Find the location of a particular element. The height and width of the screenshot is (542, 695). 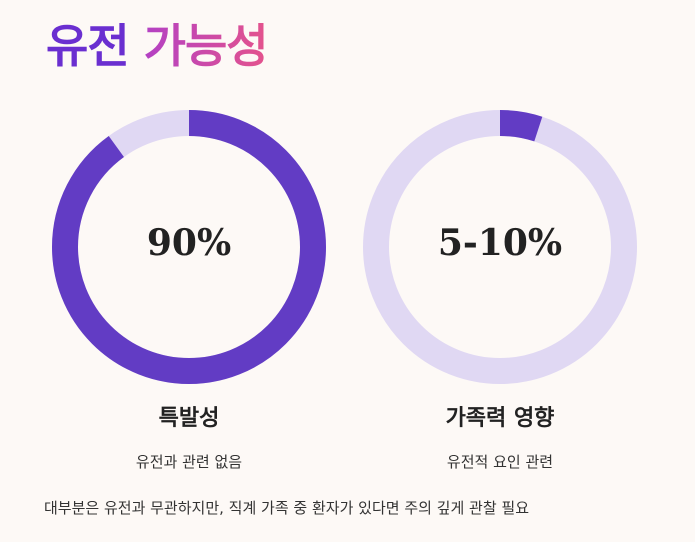

family-history-label: 가족력 영향 is located at coordinates (500, 418).